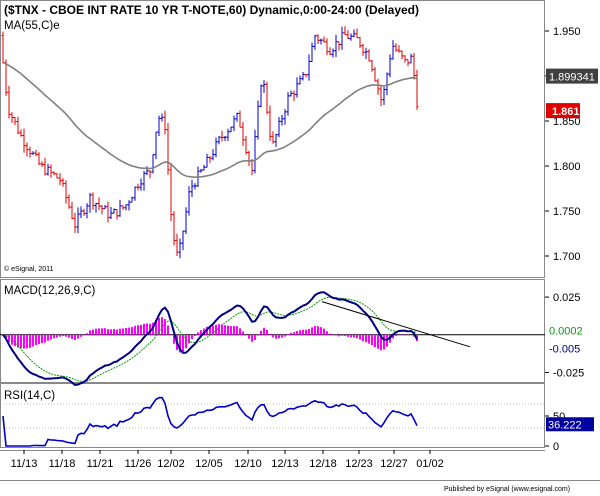 This screenshot has height=496, width=600. What do you see at coordinates (567, 122) in the screenshot?
I see `price-tick-label: 1.850` at bounding box center [567, 122].